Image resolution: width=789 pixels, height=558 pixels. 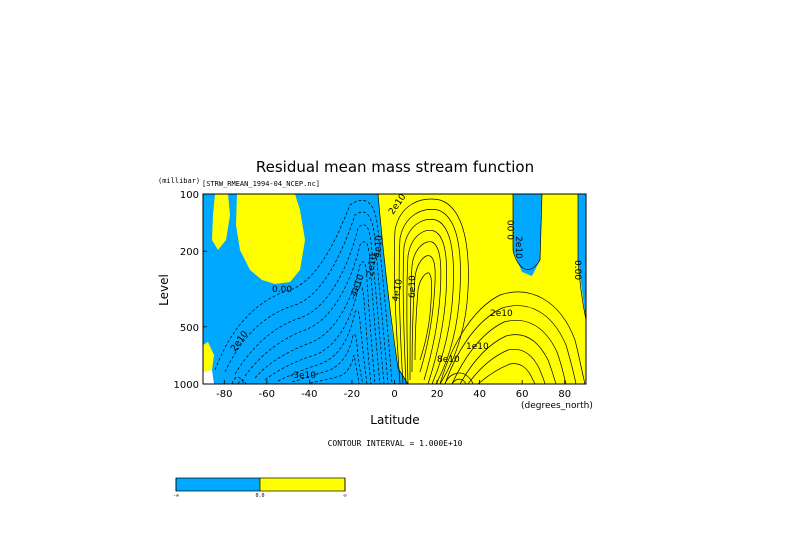 What do you see at coordinates (309, 394) in the screenshot?
I see `x-tick-label: -40` at bounding box center [309, 394].